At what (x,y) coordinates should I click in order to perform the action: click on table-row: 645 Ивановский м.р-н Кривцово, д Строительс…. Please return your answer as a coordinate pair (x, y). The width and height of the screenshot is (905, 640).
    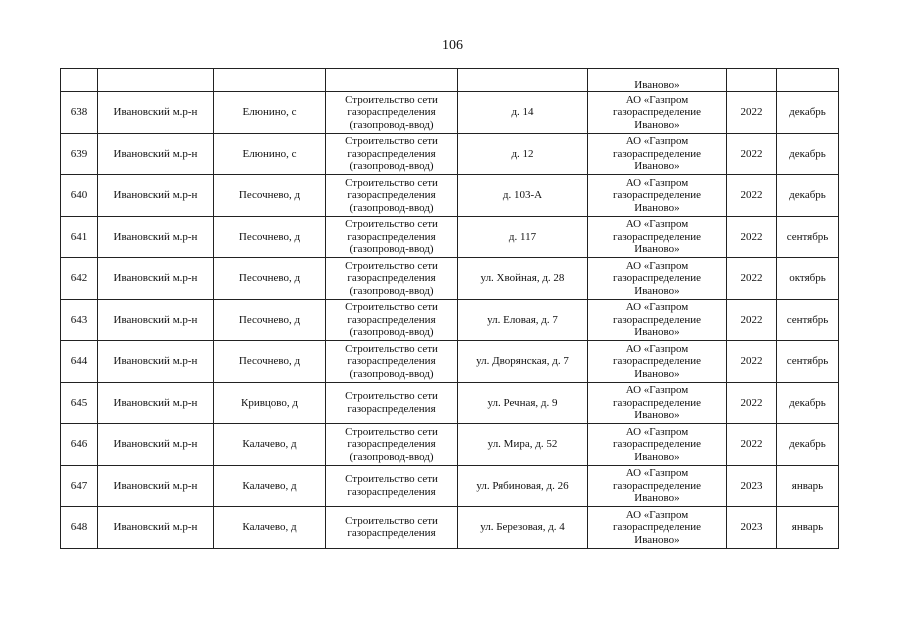
    Looking at the image, I should click on (449, 402).